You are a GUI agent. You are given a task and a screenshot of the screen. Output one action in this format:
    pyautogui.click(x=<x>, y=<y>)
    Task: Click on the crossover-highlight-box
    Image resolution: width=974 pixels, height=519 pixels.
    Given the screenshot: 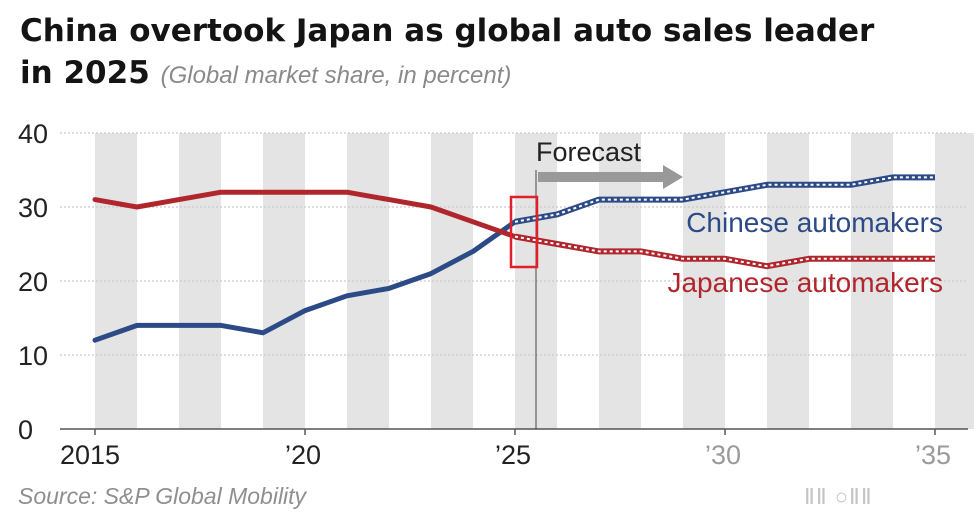 What is the action you would take?
    pyautogui.click(x=524, y=232)
    